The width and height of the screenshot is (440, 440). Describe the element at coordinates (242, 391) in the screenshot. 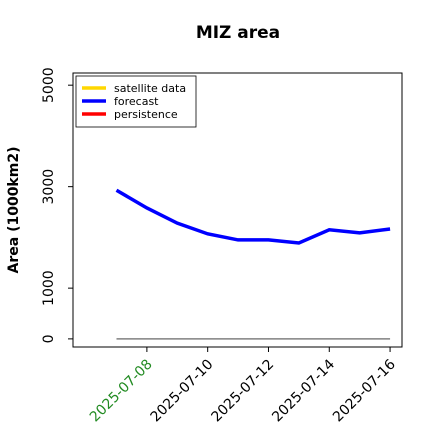

I see `x-tick-label: 2025-07-12` at that location.